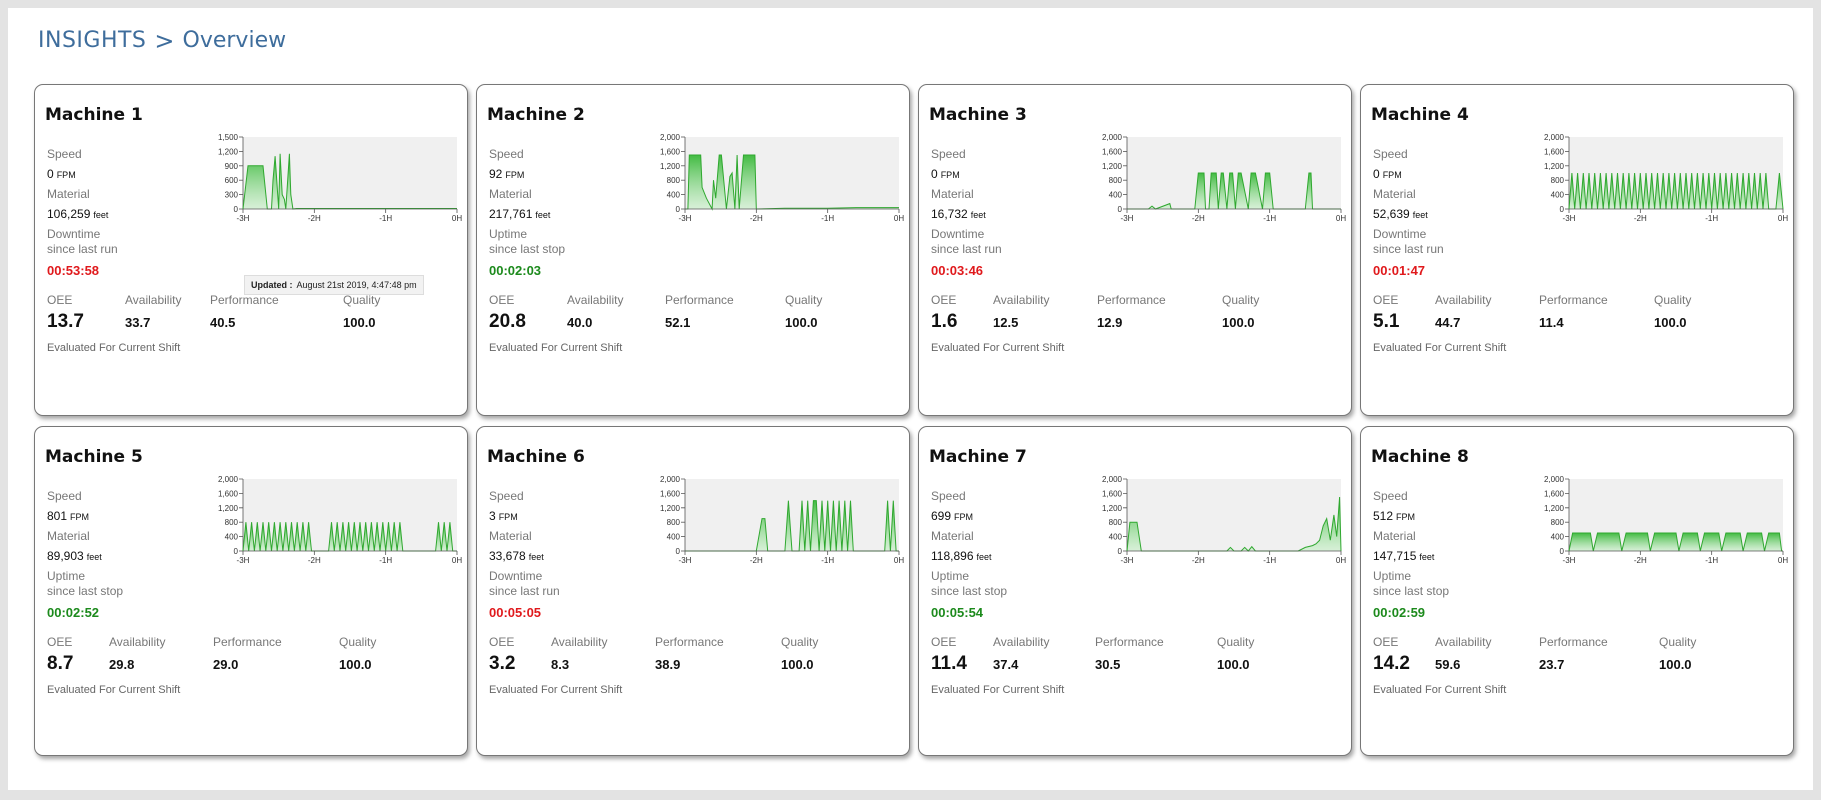 The height and width of the screenshot is (800, 1821). I want to click on performance-value: 30.5, so click(1108, 664).